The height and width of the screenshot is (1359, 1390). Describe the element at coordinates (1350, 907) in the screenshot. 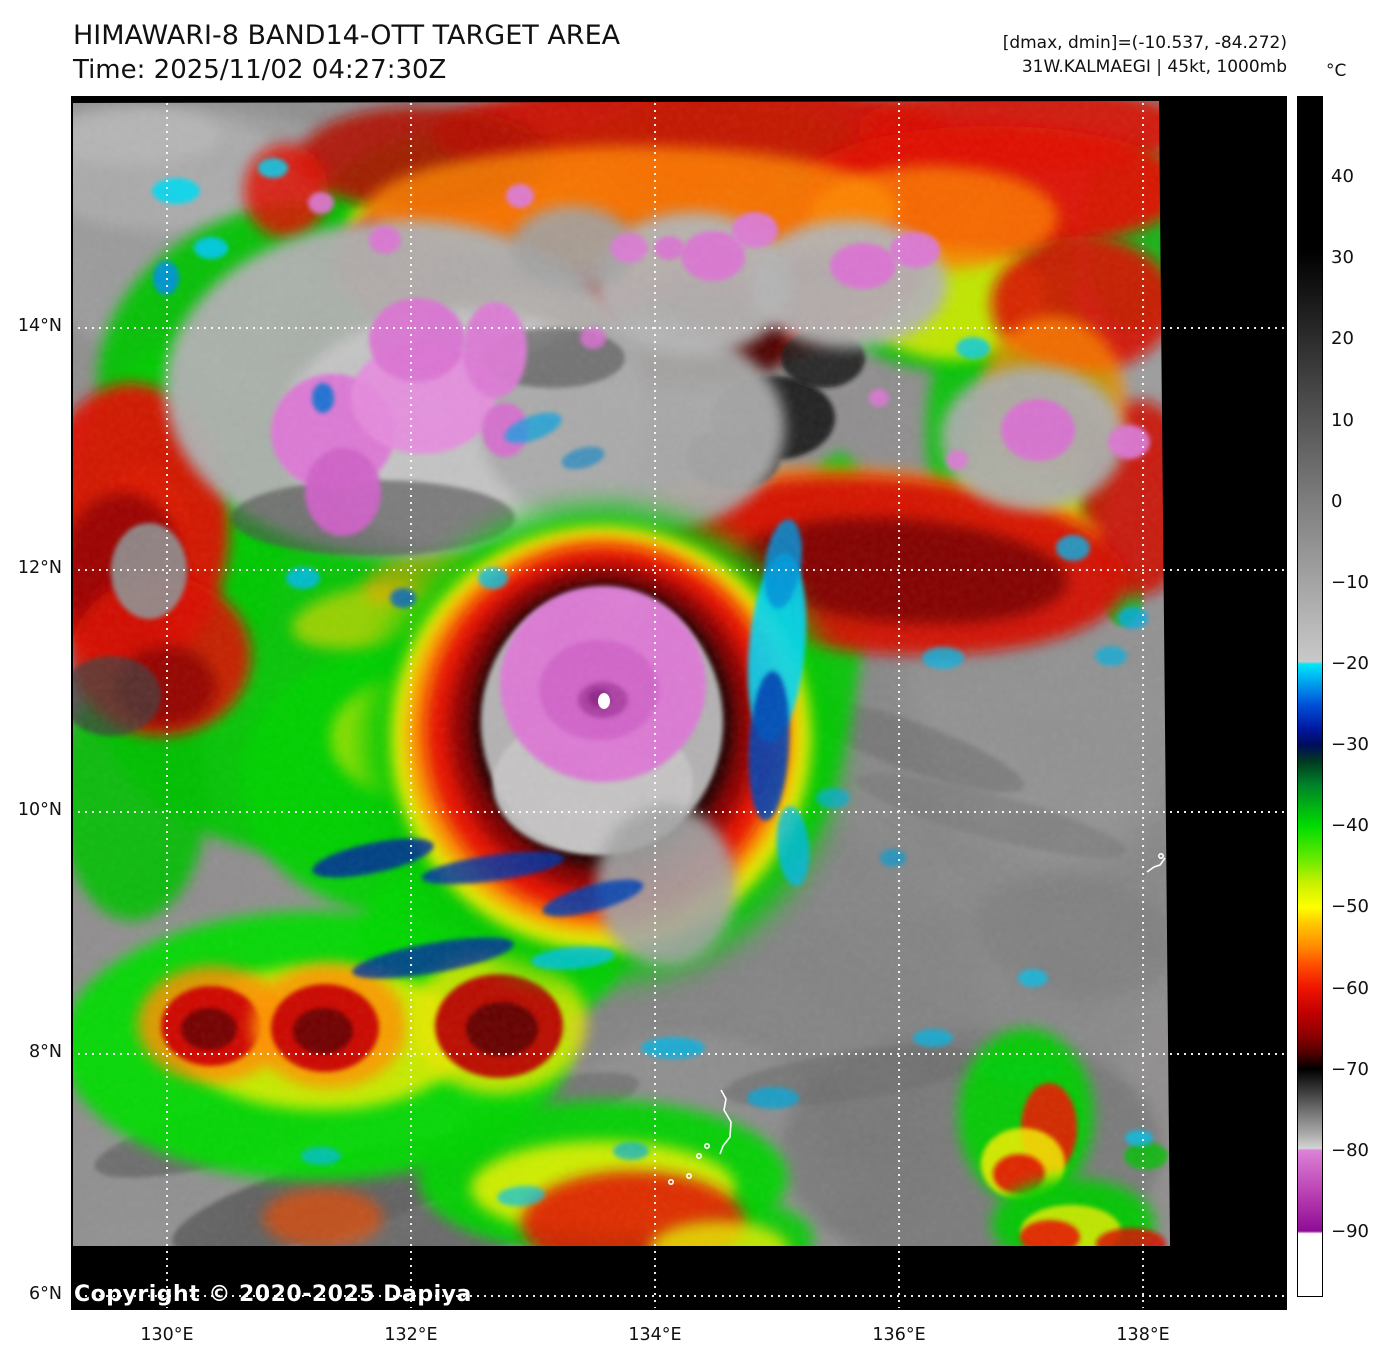

I see `colorbar-tick-label: −50` at that location.